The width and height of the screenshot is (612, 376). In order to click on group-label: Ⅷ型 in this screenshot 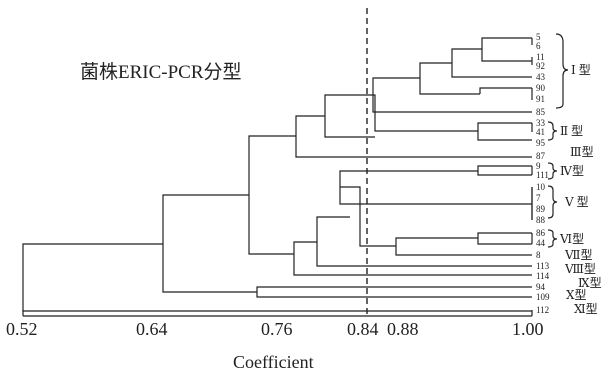, I will do `click(580, 269)`.